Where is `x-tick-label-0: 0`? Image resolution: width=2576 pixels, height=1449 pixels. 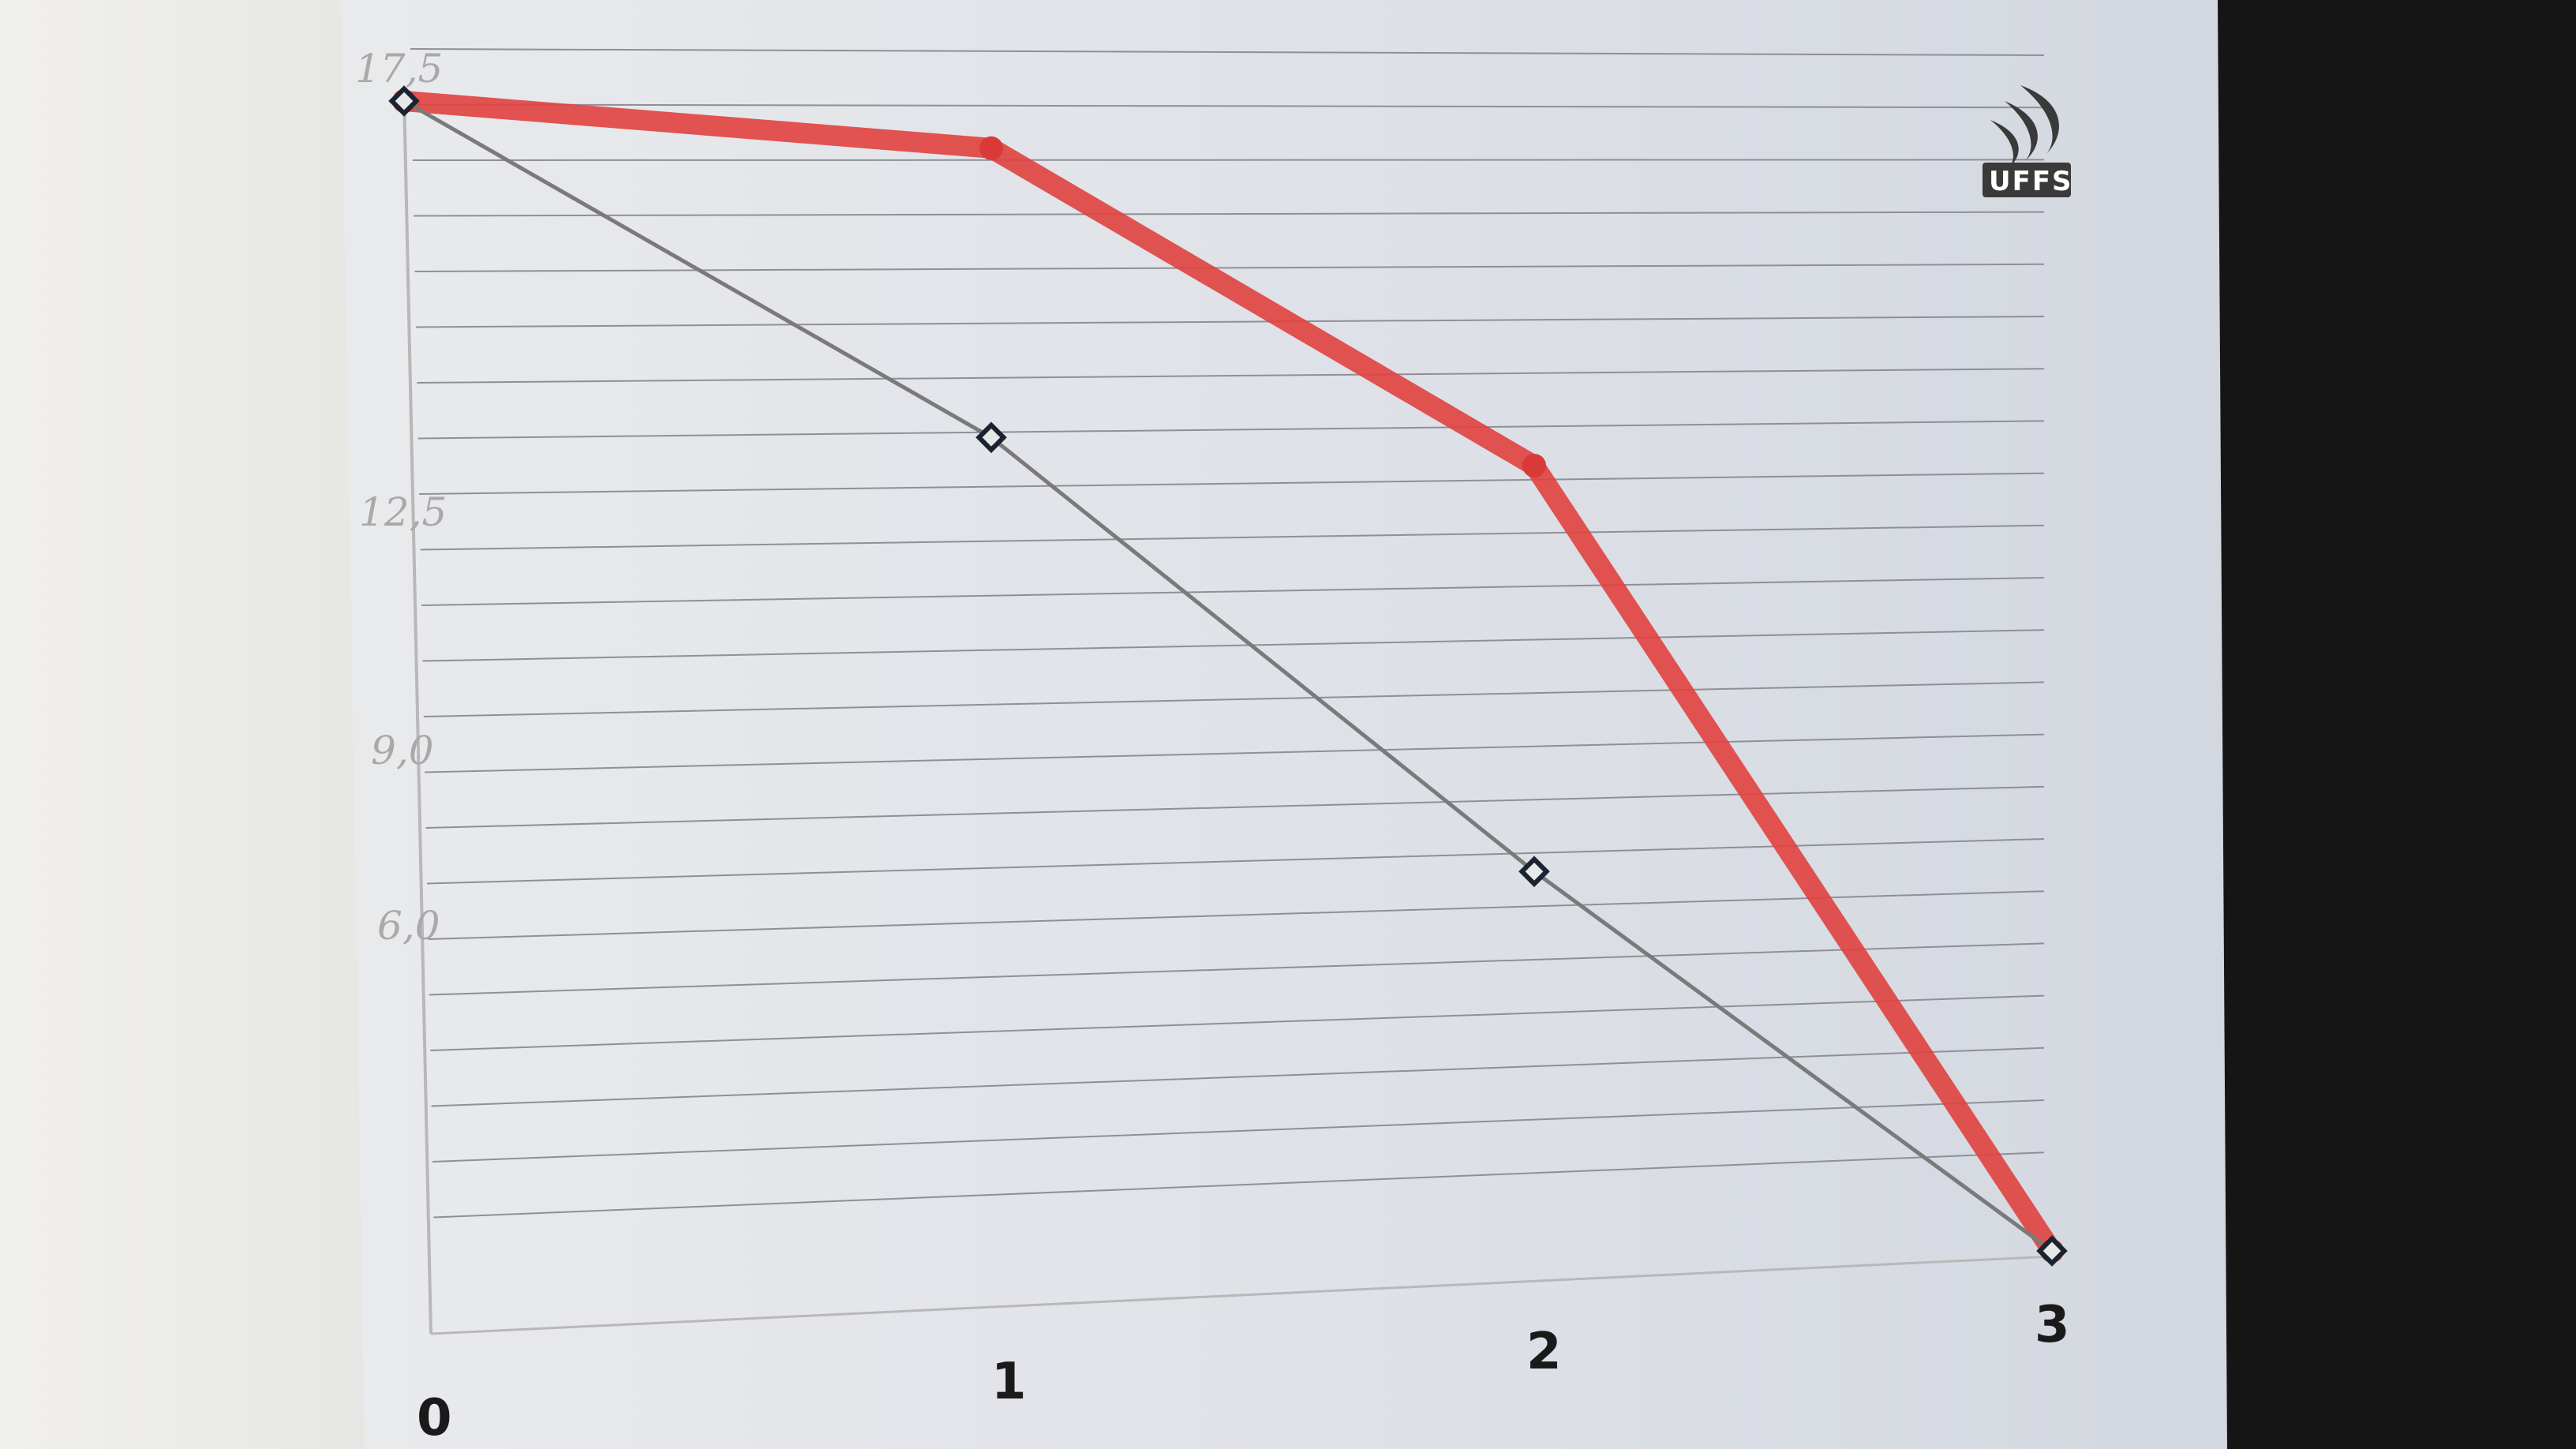 x-tick-label-0: 0 is located at coordinates (434, 1418).